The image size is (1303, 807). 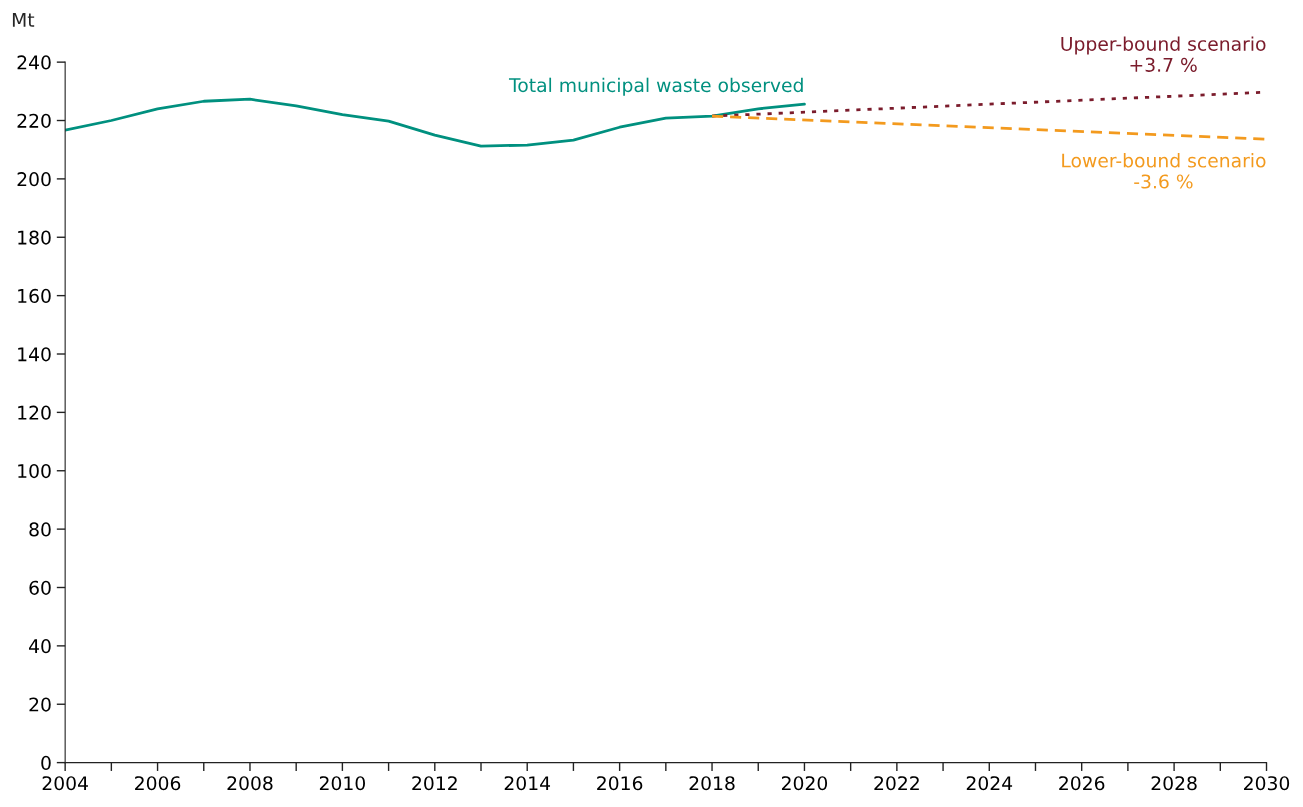 What do you see at coordinates (40, 529) in the screenshot?
I see `y-tick-label: 80` at bounding box center [40, 529].